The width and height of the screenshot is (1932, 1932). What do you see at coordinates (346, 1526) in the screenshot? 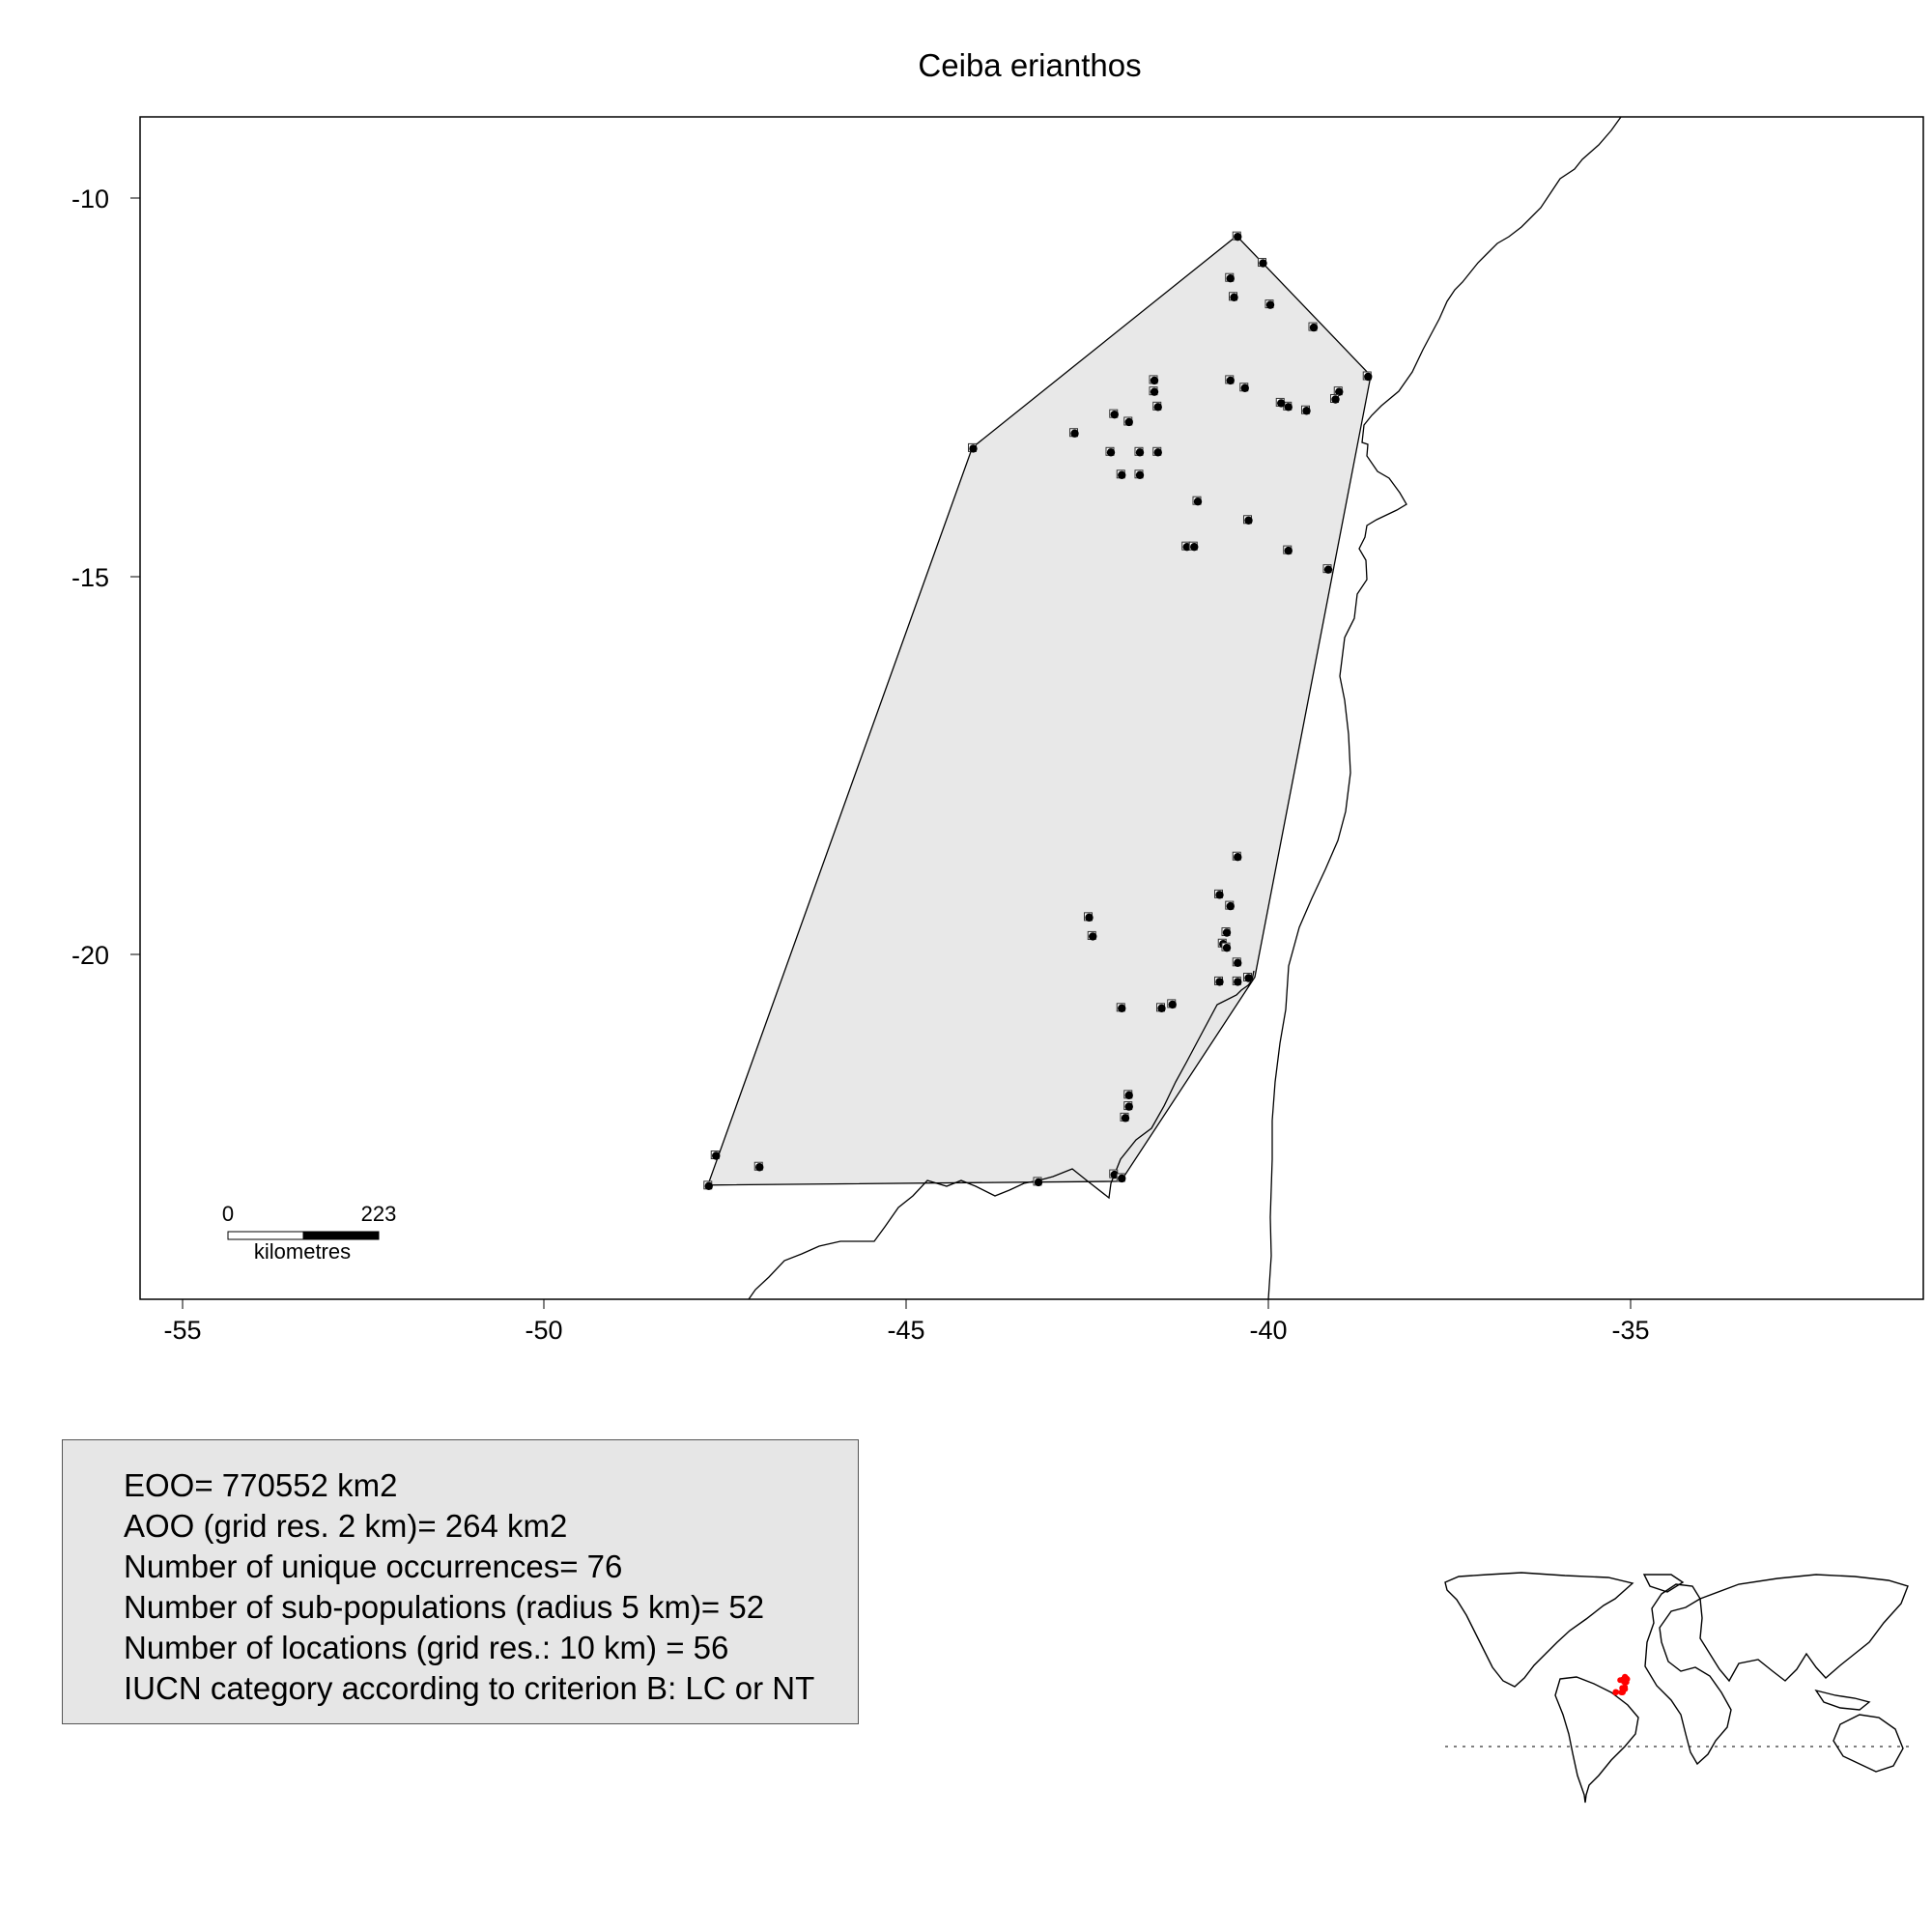
I see `stat-aoo: AOO (grid res. 2 km)= 264 km2` at bounding box center [346, 1526].